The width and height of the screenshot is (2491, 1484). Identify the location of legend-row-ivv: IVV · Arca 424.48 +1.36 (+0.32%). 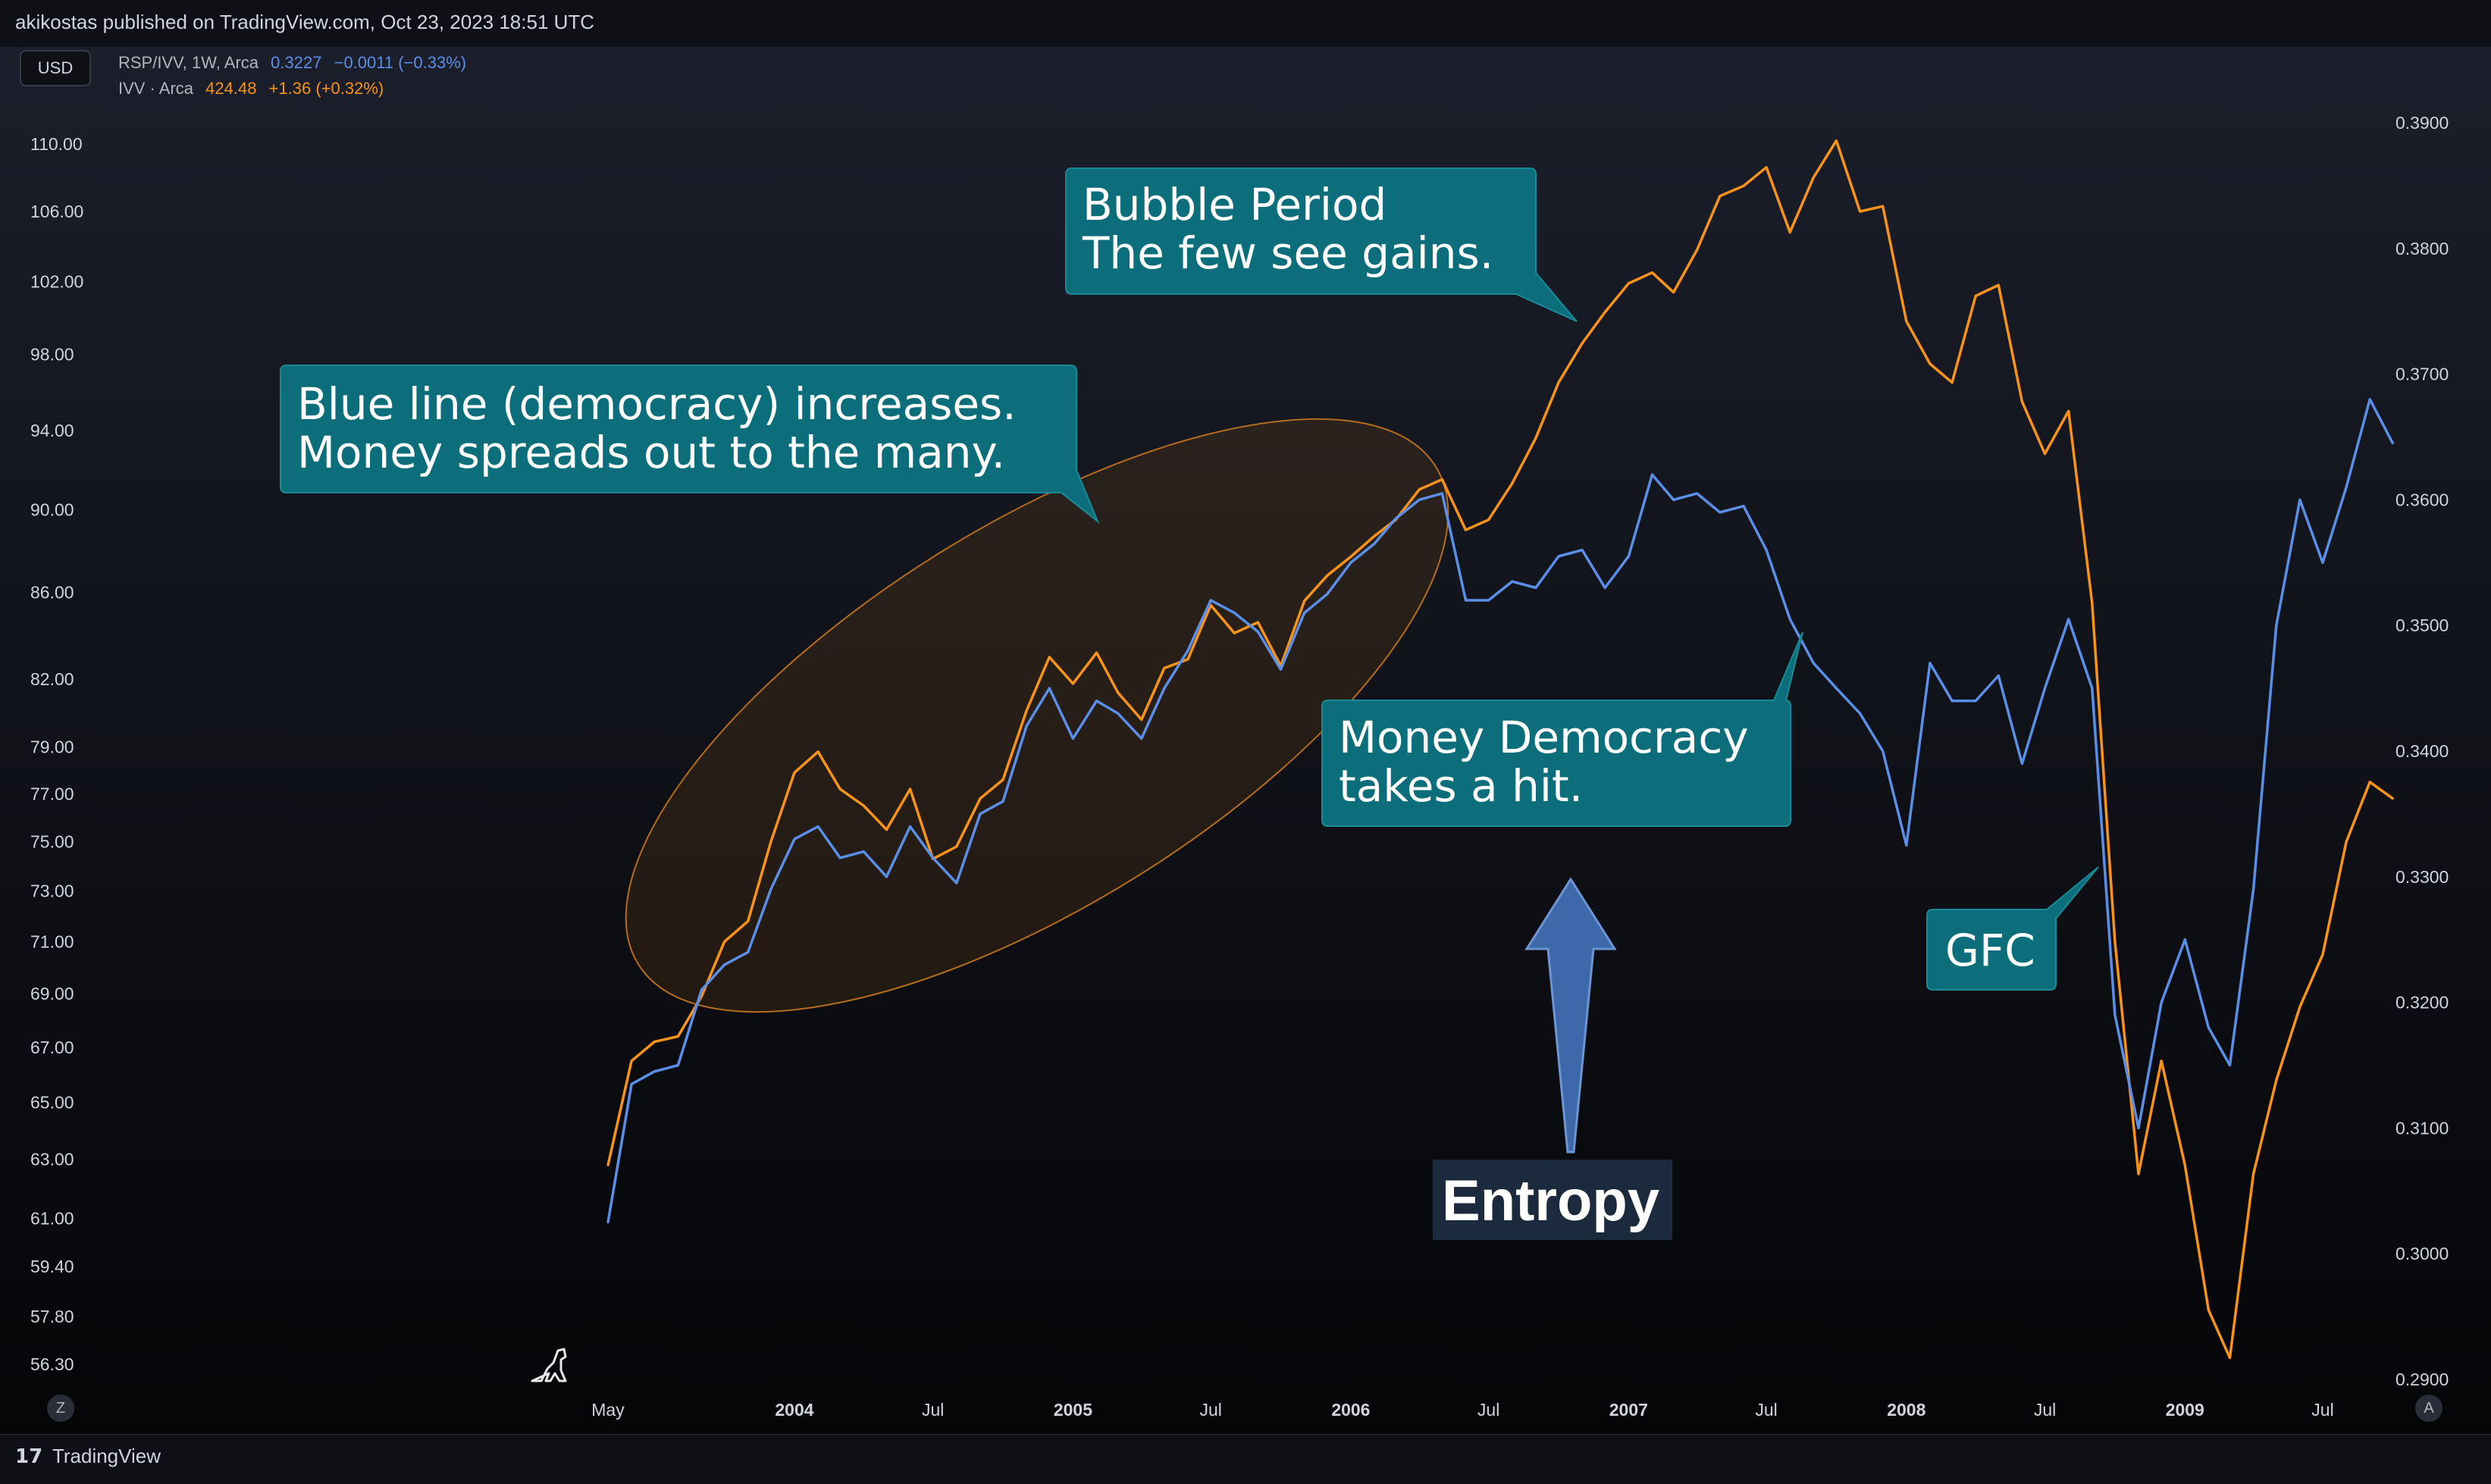
(254, 89).